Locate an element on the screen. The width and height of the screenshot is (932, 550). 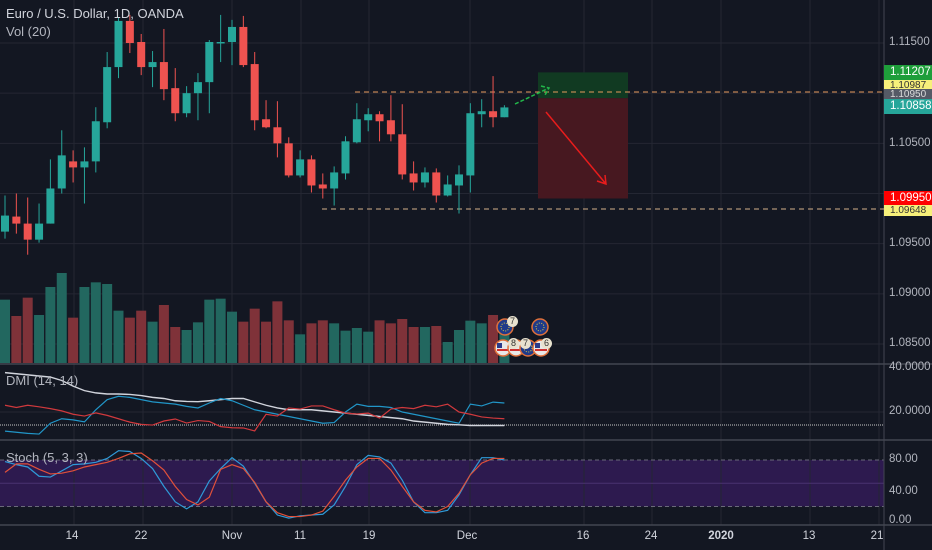
level-price-tag: 1.10987 is located at coordinates (908, 85).